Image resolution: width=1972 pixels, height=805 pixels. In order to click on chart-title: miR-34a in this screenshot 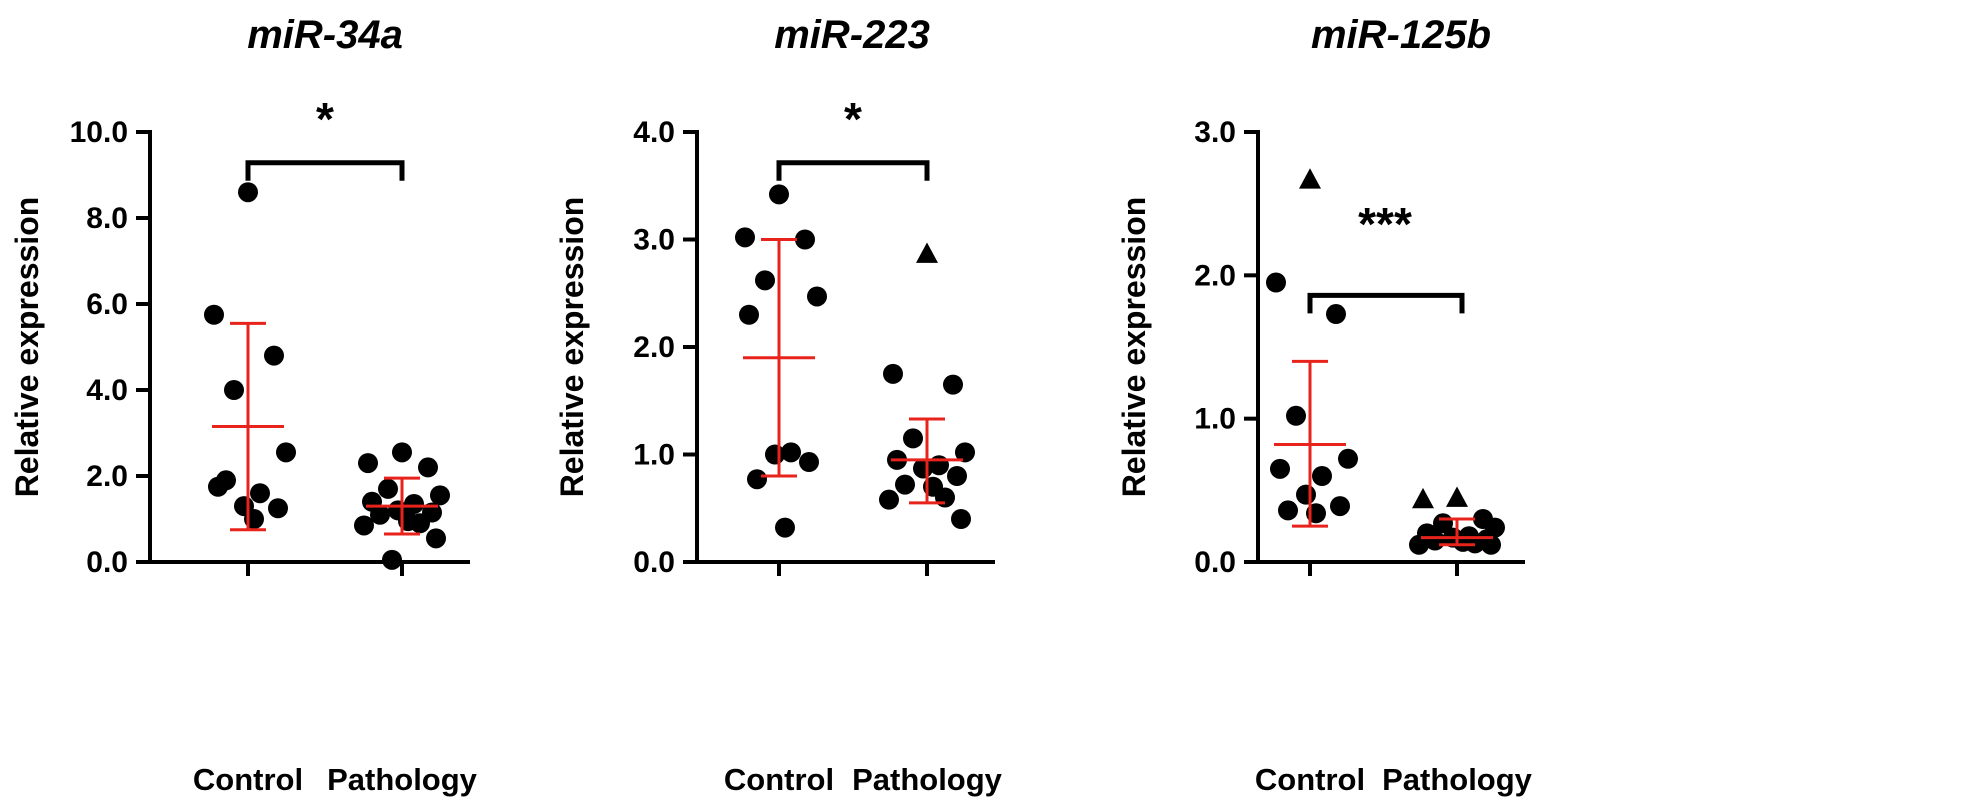, I will do `click(325, 35)`.